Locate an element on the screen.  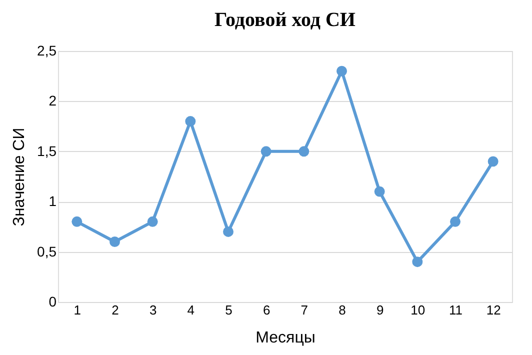
x-tick-label: 12 is located at coordinates (493, 310).